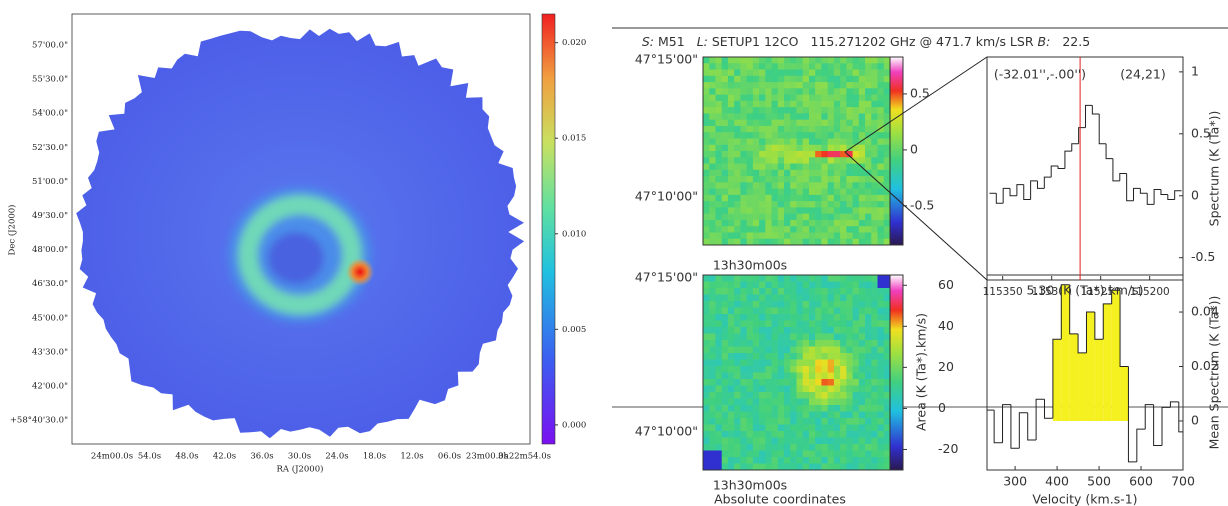 This screenshot has width=1228, height=506. Describe the element at coordinates (1101, 292) in the screenshot. I see `x-tick-label: 115250` at that location.